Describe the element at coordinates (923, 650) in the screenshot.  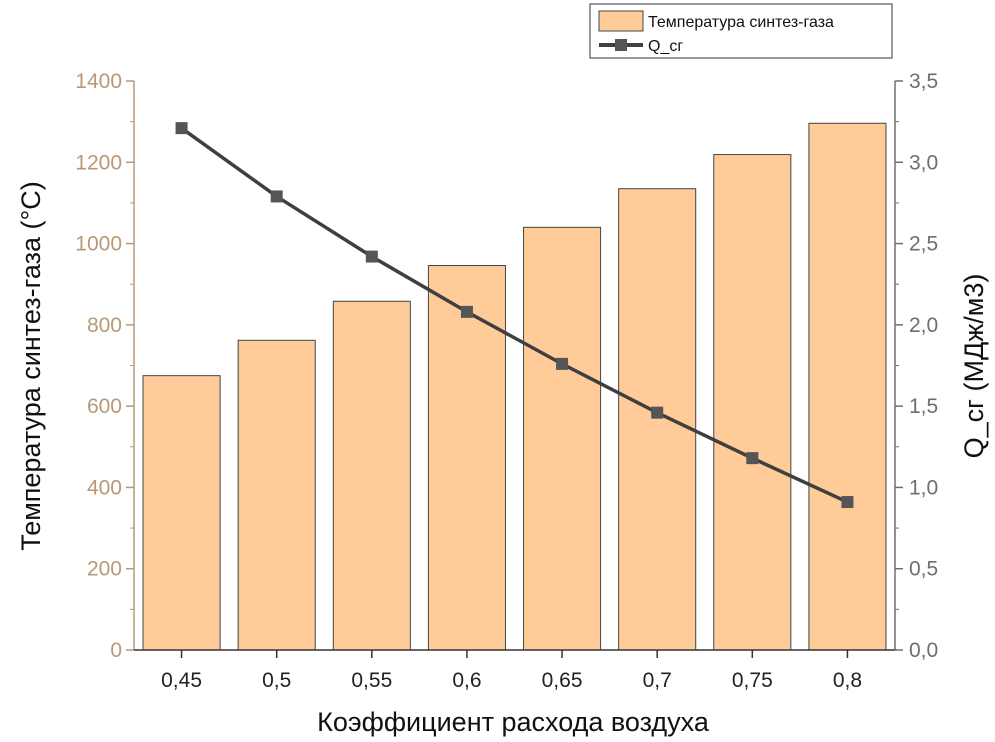
I see `right-tick-label-0: 0,0` at that location.